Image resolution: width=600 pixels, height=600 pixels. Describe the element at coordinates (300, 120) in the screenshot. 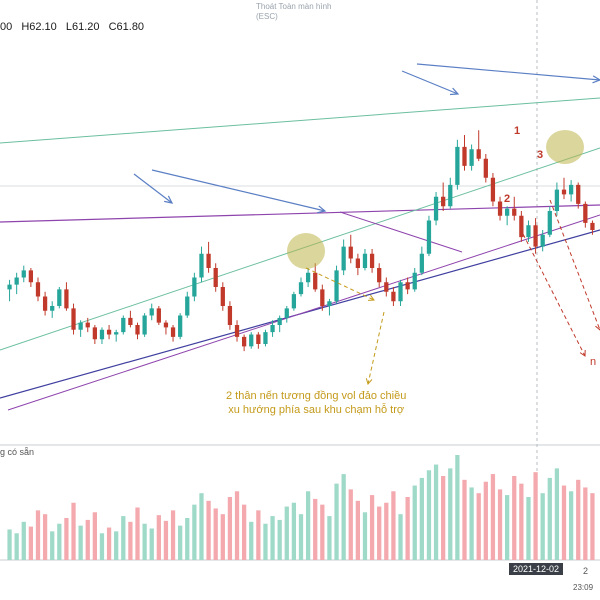

I see `trendline-teal-upper` at that location.